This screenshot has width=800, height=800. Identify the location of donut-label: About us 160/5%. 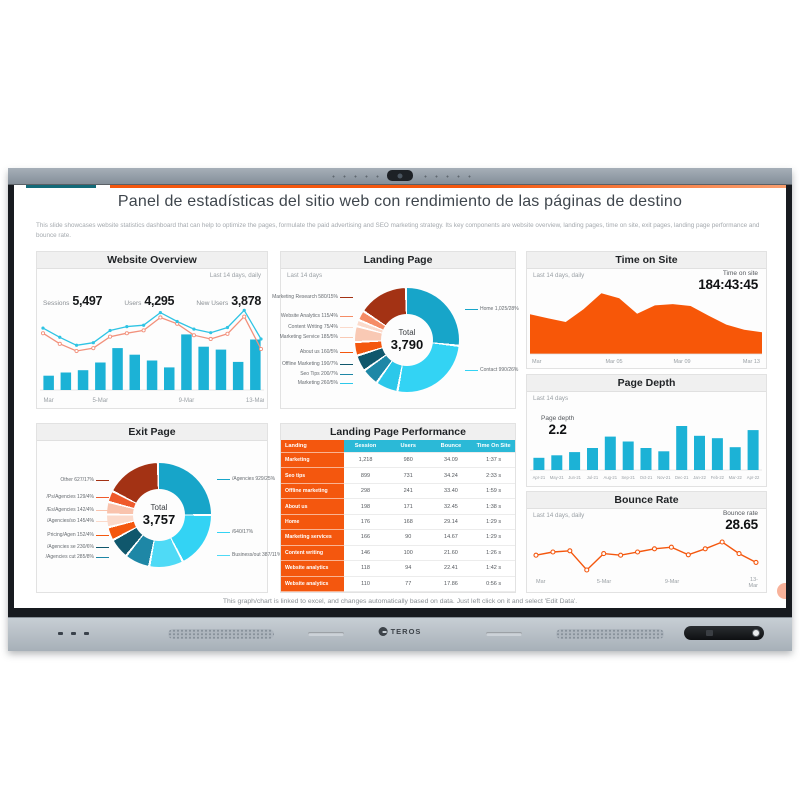
(326, 352).